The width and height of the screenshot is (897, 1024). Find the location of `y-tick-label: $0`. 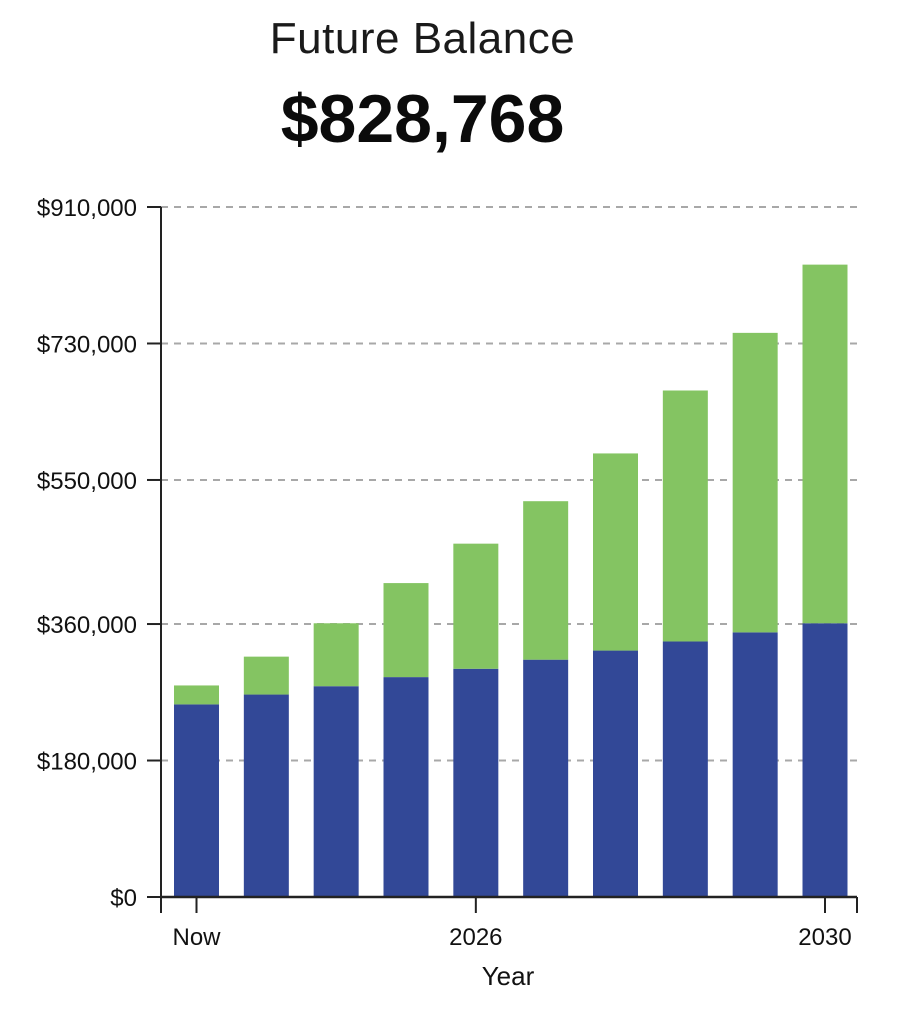

y-tick-label: $0 is located at coordinates (123, 898).